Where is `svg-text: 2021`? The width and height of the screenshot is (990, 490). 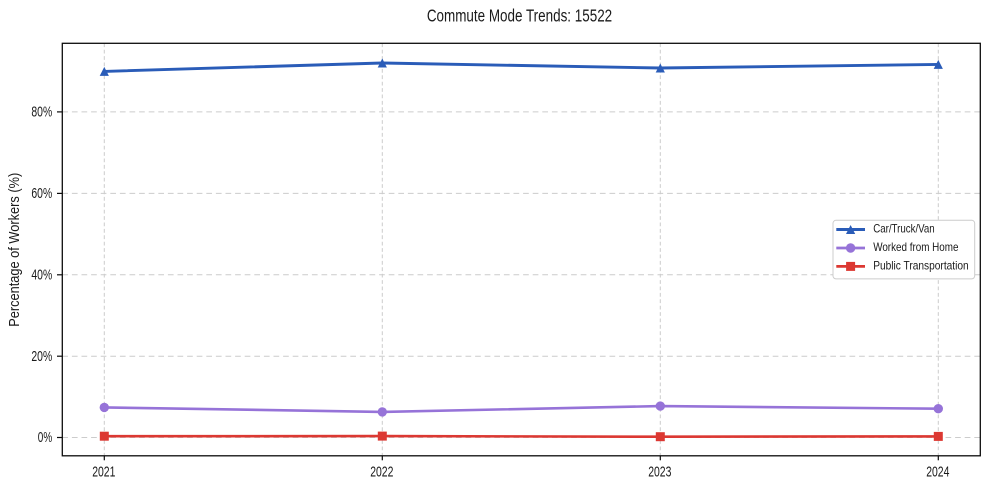 svg-text: 2021 is located at coordinates (103, 473).